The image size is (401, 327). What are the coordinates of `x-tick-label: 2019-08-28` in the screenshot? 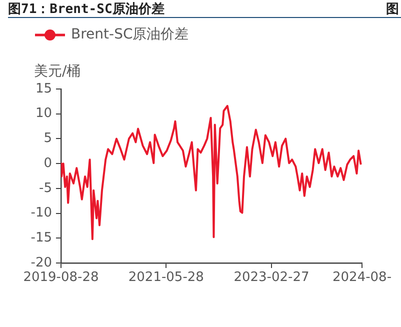 It's located at (61, 278).